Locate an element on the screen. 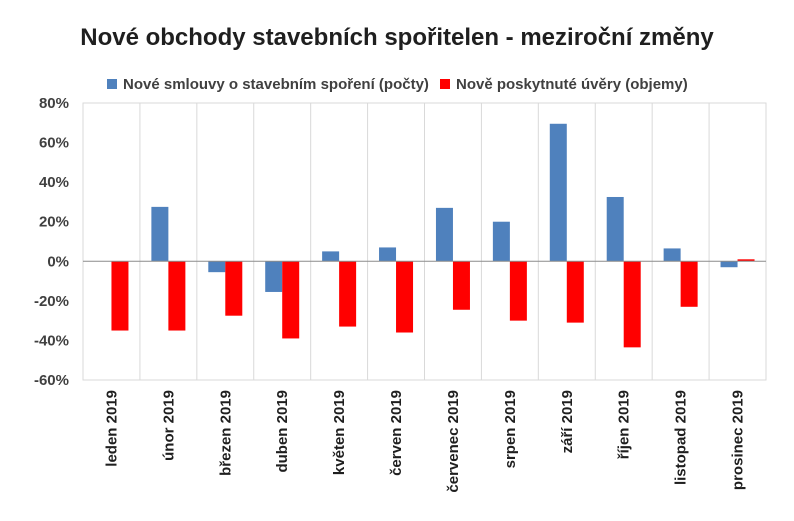  x-tick-label: září 2019 is located at coordinates (567, 421).